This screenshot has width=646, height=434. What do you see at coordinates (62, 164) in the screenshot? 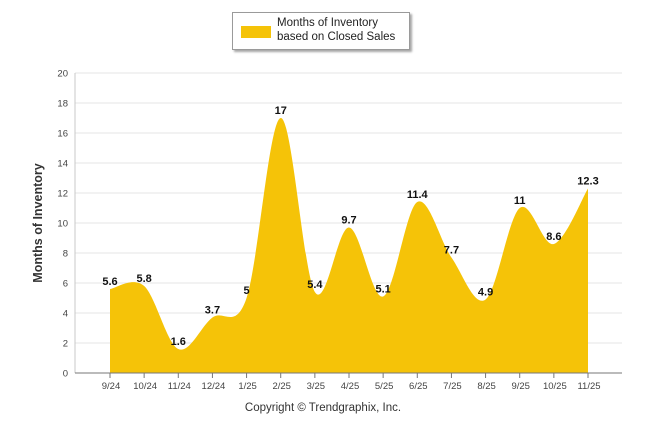
I see `y-tick-label: 14` at bounding box center [62, 164].